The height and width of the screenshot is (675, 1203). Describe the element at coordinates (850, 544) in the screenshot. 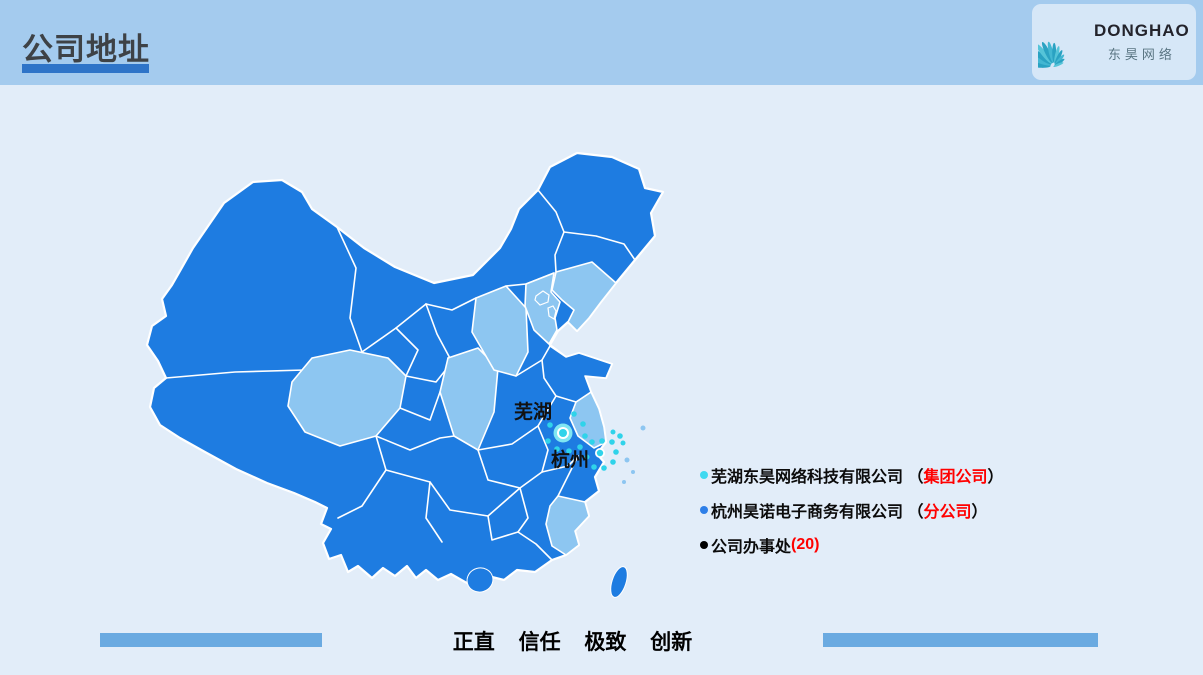

I see `legend-item-offices: 公司办事处 (20)` at that location.